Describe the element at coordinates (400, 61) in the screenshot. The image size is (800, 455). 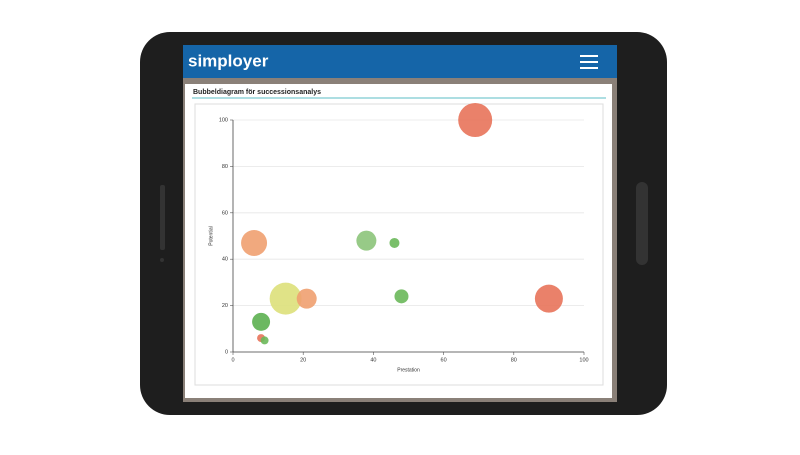
I see `app-header` at that location.